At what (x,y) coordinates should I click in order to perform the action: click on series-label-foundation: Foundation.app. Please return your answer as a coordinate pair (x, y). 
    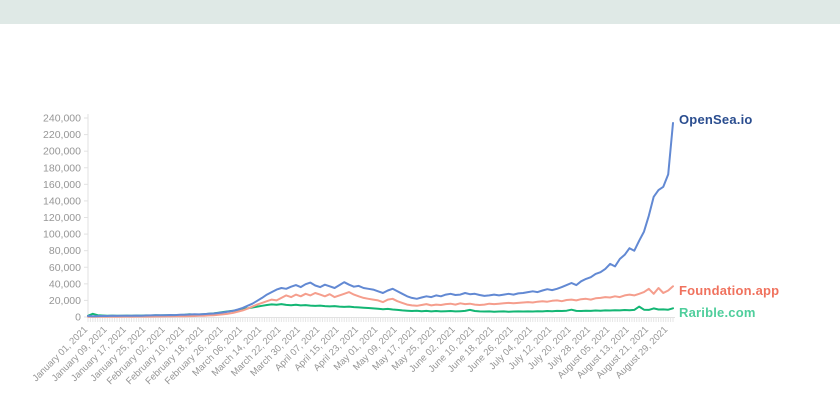
    Looking at the image, I should click on (729, 290).